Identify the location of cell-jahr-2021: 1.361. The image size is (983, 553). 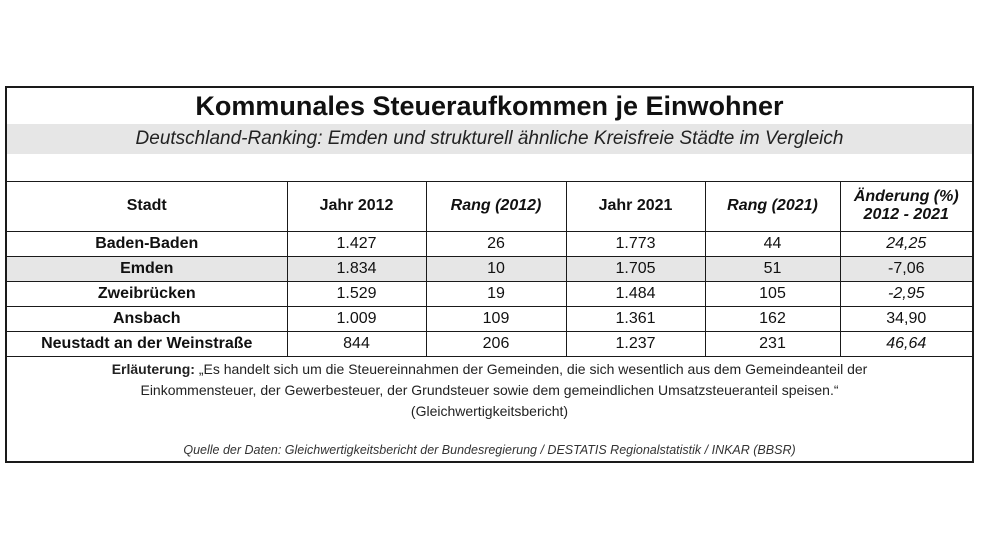
(635, 319).